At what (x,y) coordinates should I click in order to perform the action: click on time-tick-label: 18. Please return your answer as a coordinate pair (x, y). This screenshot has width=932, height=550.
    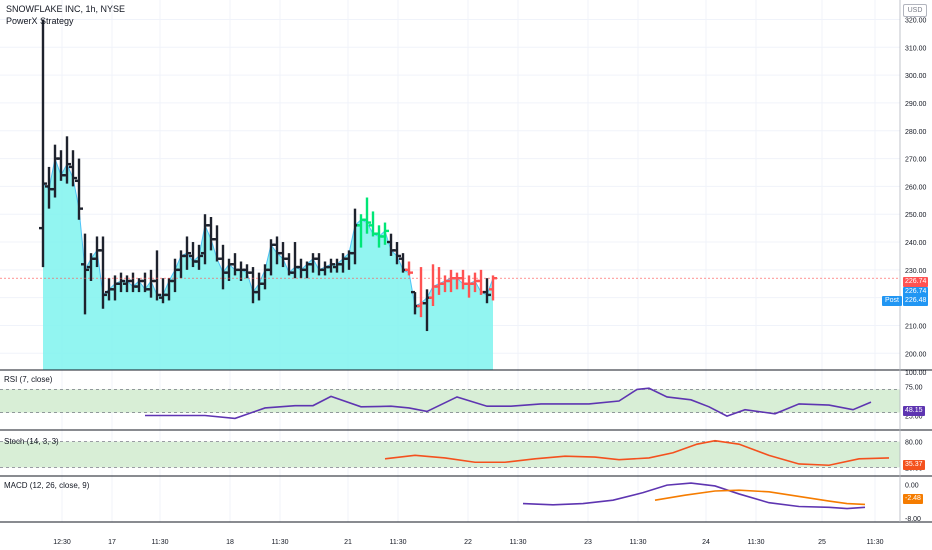
    Looking at the image, I should click on (230, 542).